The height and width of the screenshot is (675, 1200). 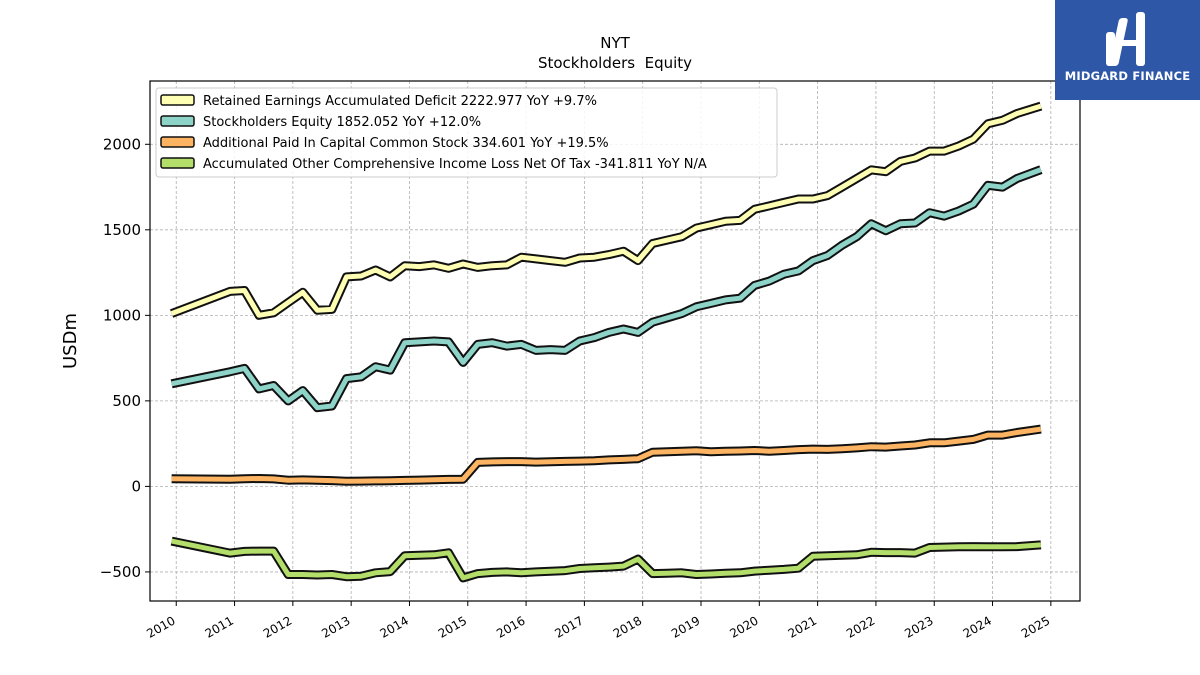 I want to click on x-tick-label: 2010, so click(x=160, y=626).